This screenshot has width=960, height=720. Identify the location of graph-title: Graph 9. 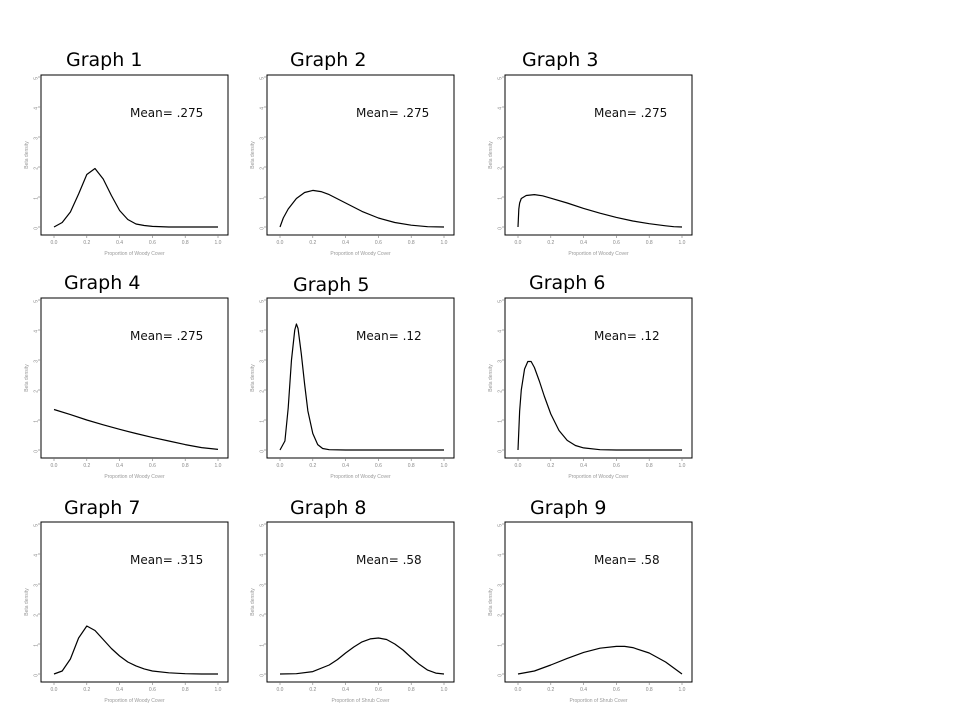
(568, 508).